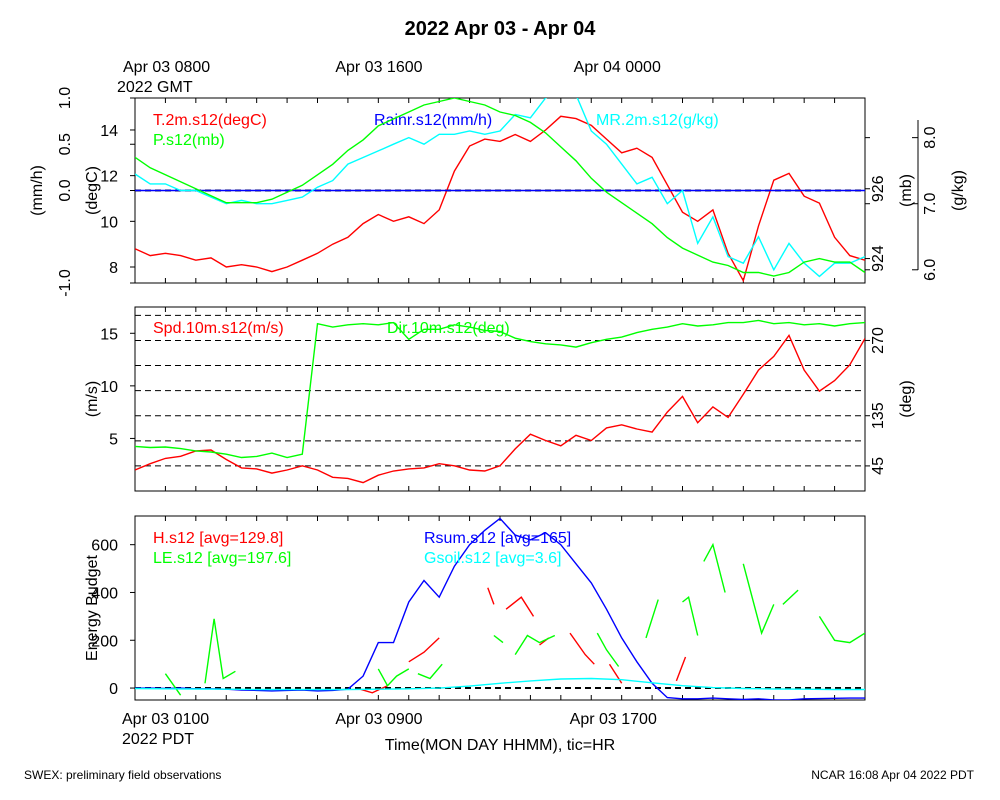 This screenshot has width=1000, height=800. I want to click on legend-entry: T.2m.s12(degC), so click(210, 120).